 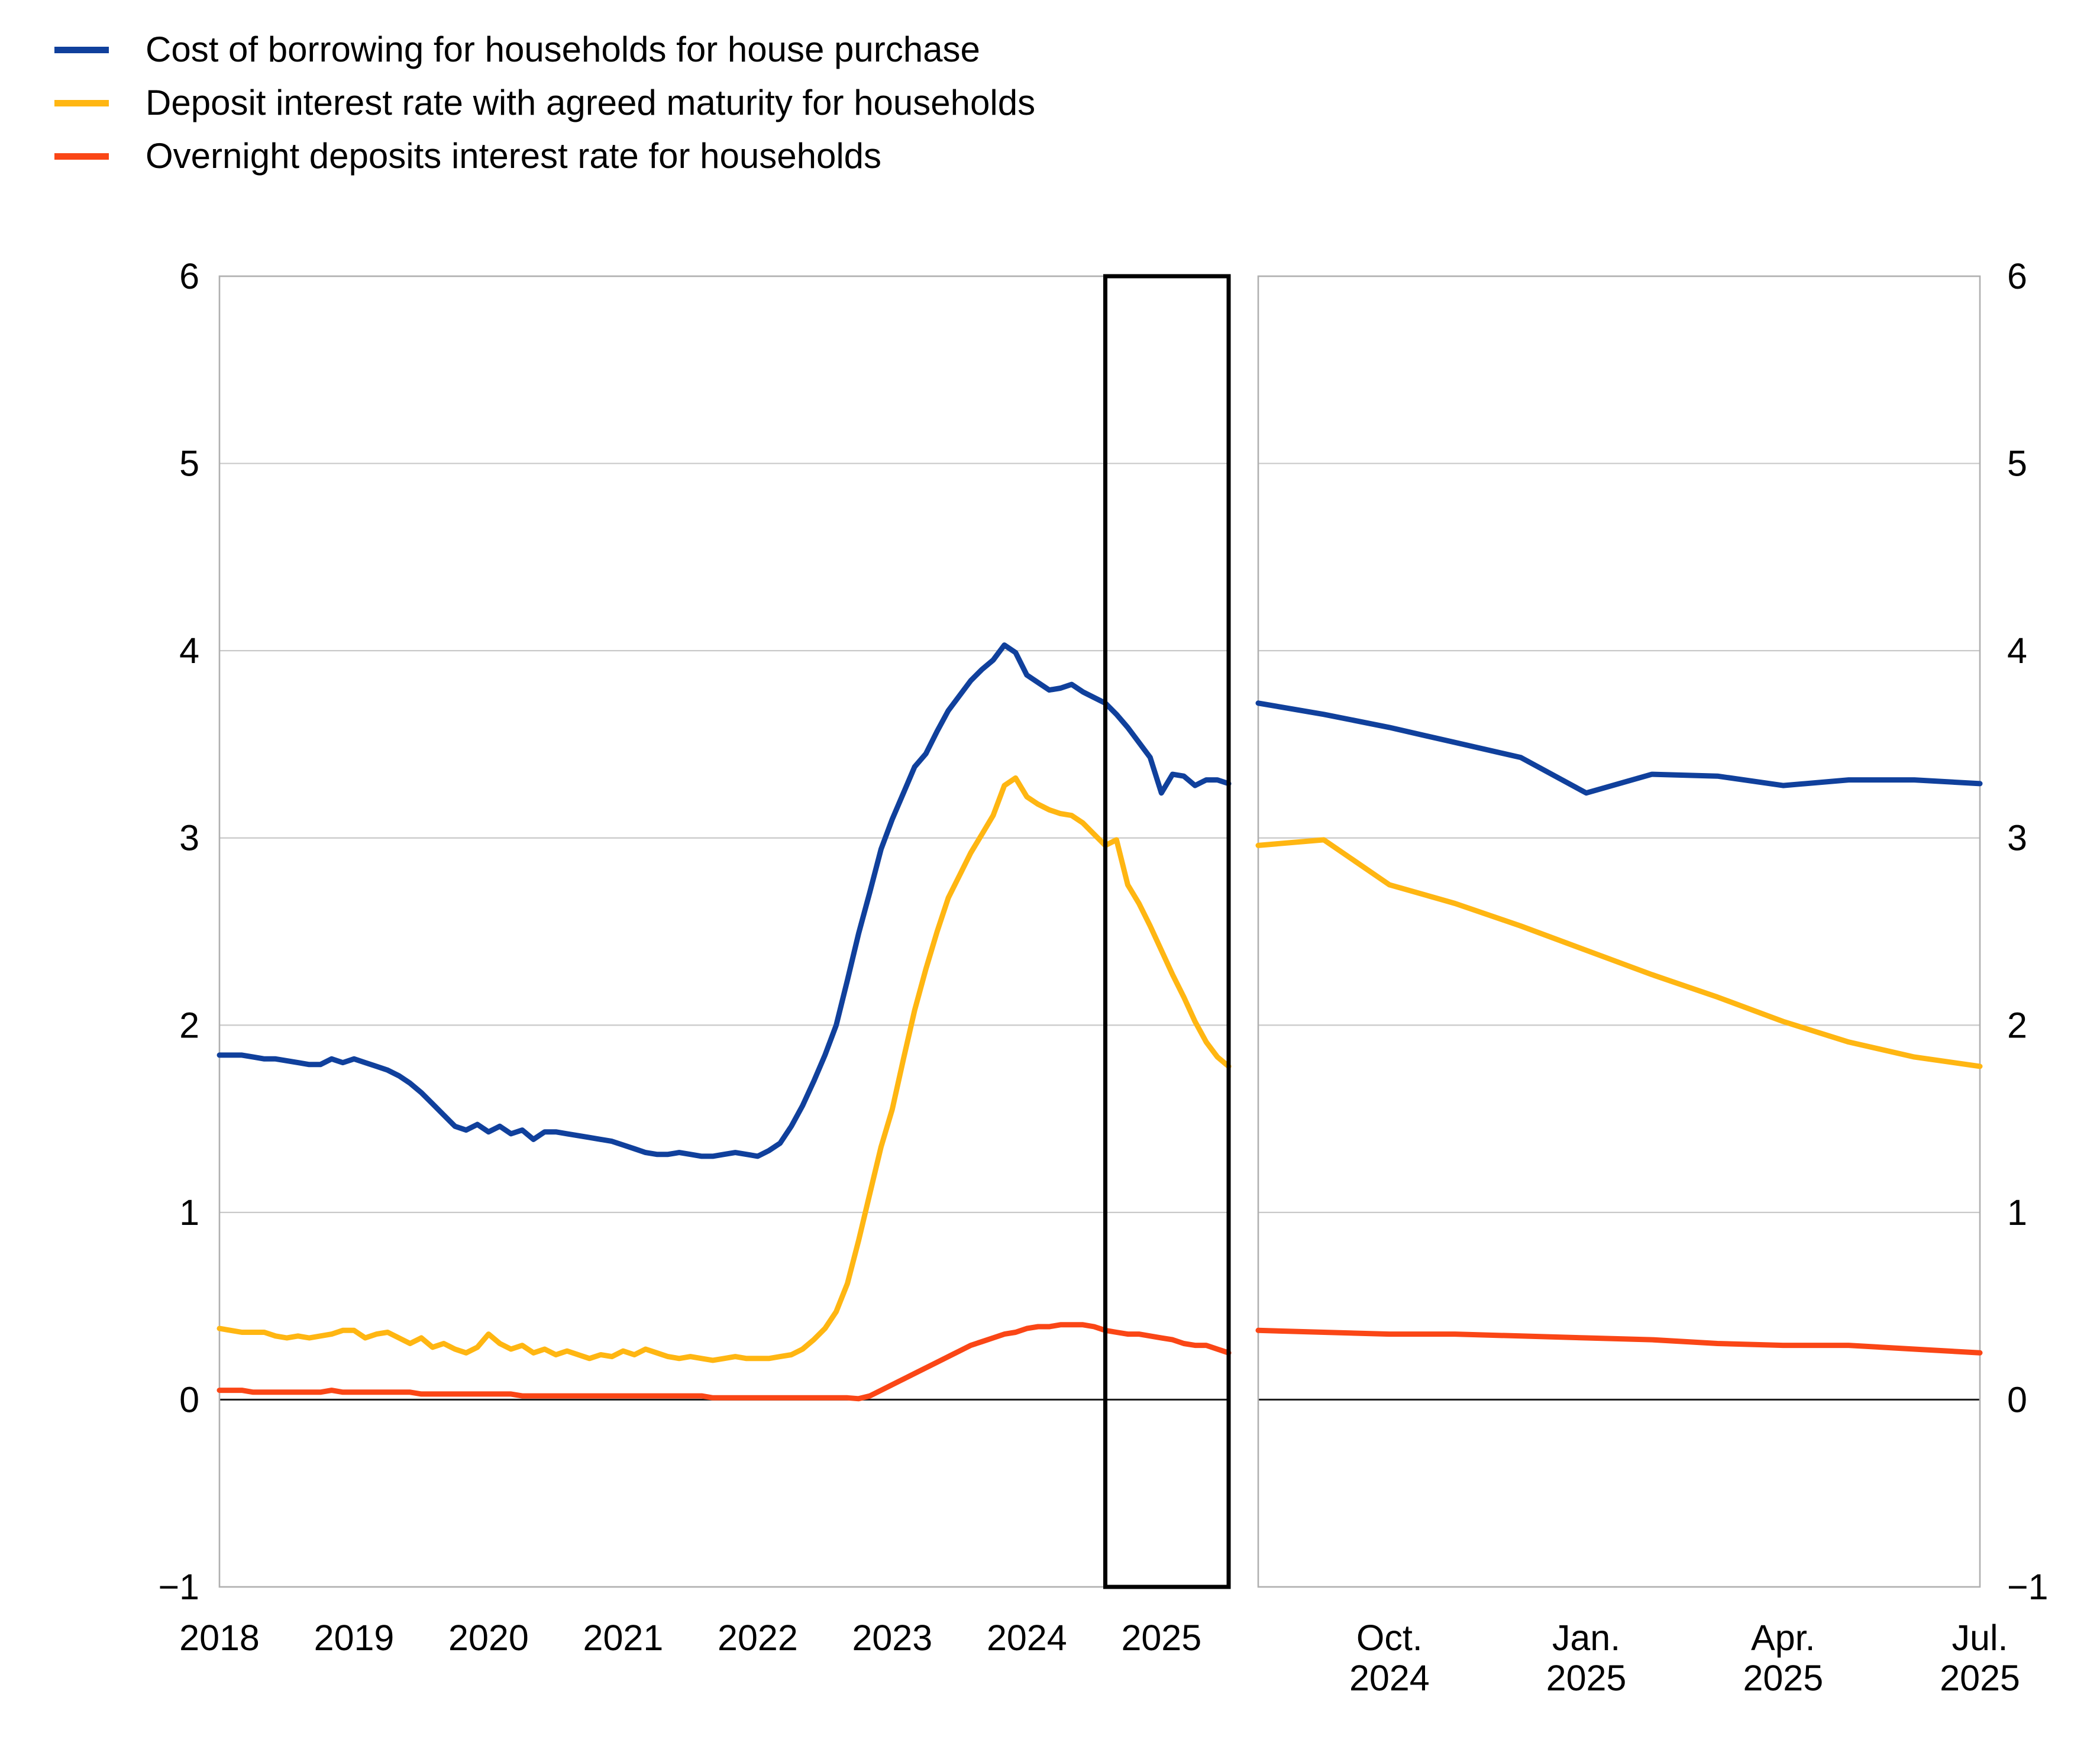 What do you see at coordinates (1980, 1658) in the screenshot?
I see `x-tick-label: Jul. 2025` at bounding box center [1980, 1658].